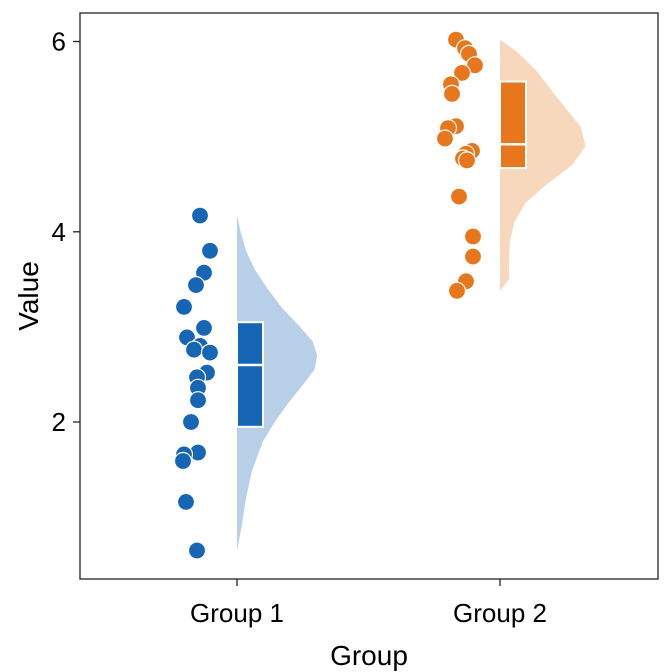 The width and height of the screenshot is (672, 672). What do you see at coordinates (59, 42) in the screenshot?
I see `y-tick-label: 6` at bounding box center [59, 42].